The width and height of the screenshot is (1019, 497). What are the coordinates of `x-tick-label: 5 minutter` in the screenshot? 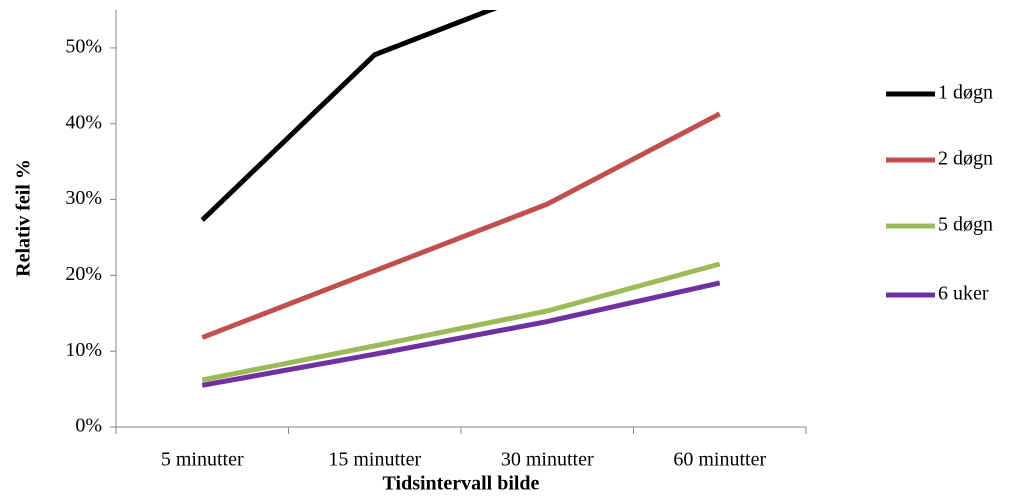 It's located at (202, 460).